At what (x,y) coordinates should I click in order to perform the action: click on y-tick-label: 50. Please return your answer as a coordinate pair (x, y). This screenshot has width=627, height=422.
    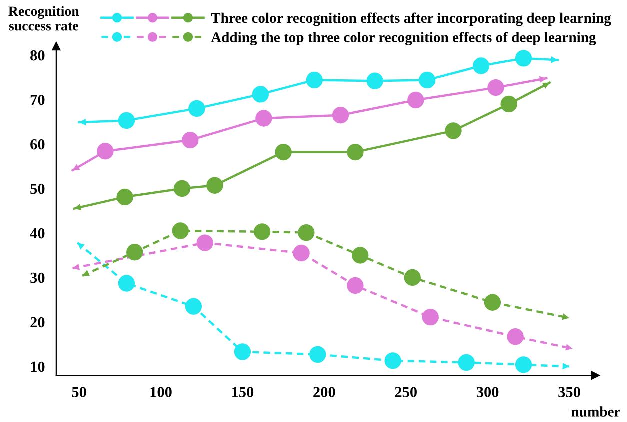
    Looking at the image, I should click on (37, 189).